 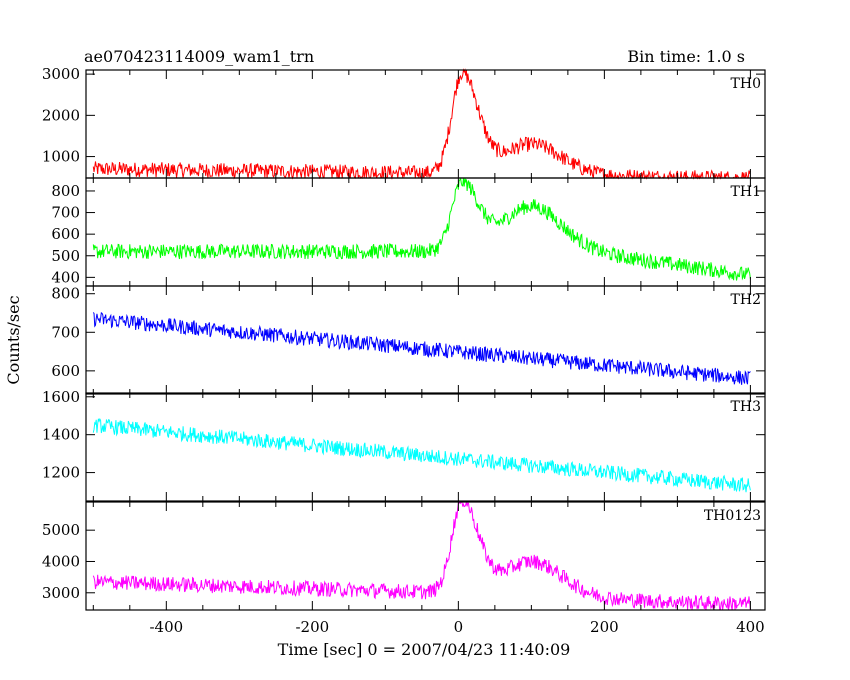 I want to click on x-tick-label: 400, so click(x=750, y=627).